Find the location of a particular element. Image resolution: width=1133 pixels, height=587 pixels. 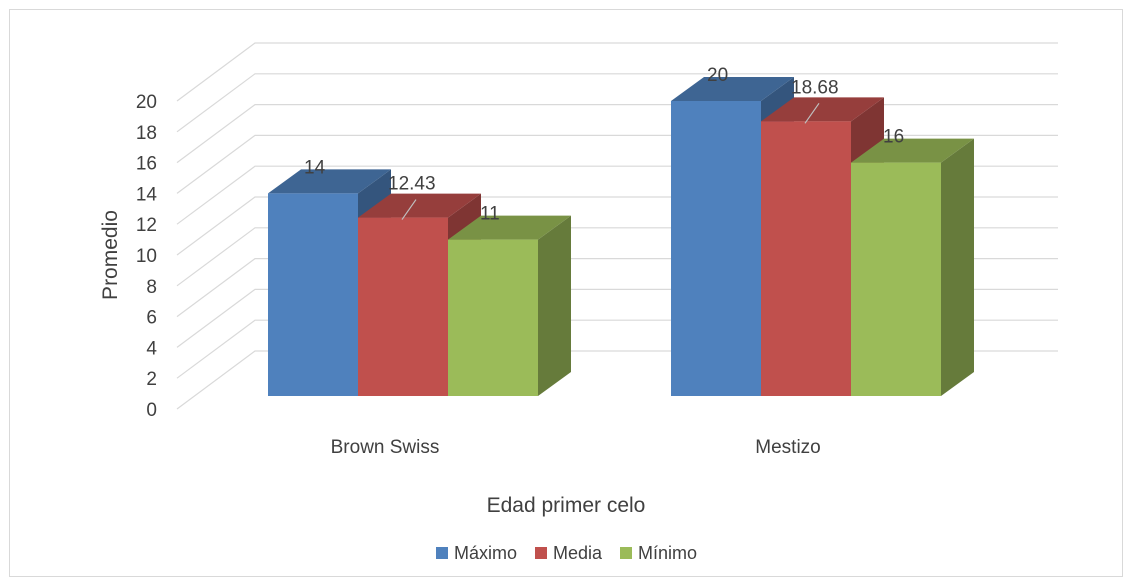

data-label: 12.43 is located at coordinates (412, 184).